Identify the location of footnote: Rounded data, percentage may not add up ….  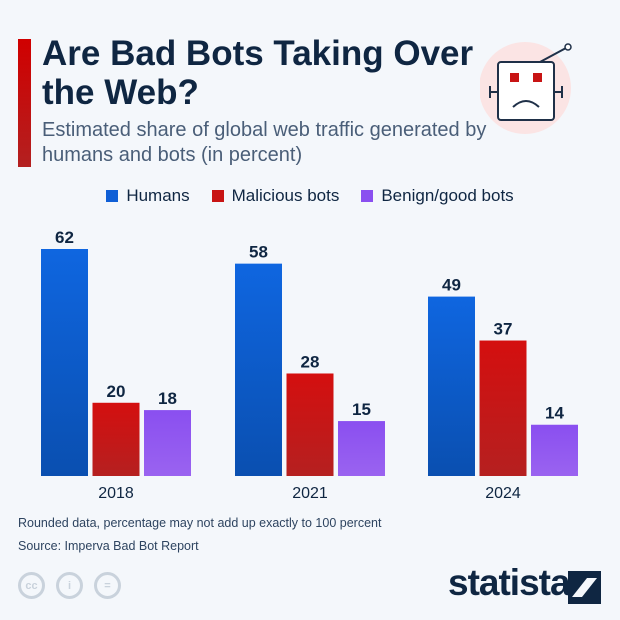
(200, 523).